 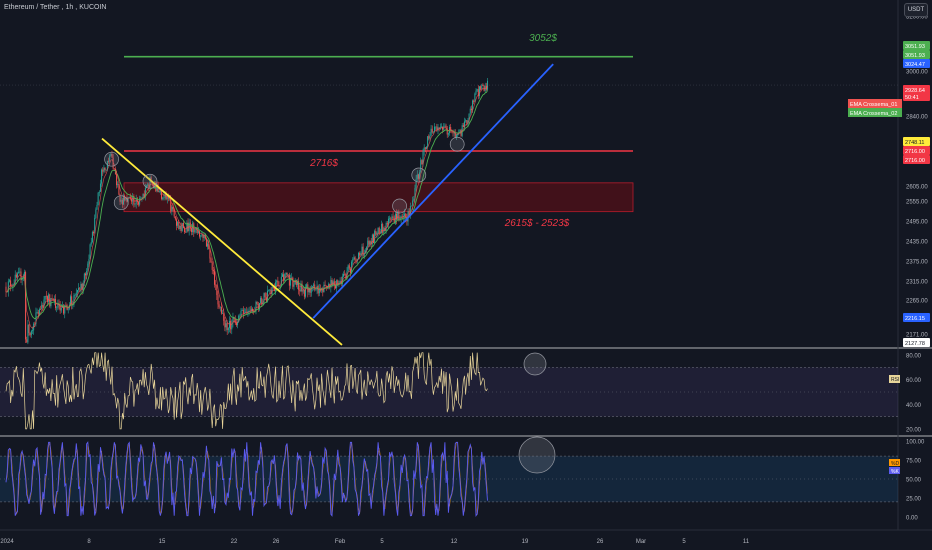 I want to click on time-tick-label: 22, so click(x=234, y=542).